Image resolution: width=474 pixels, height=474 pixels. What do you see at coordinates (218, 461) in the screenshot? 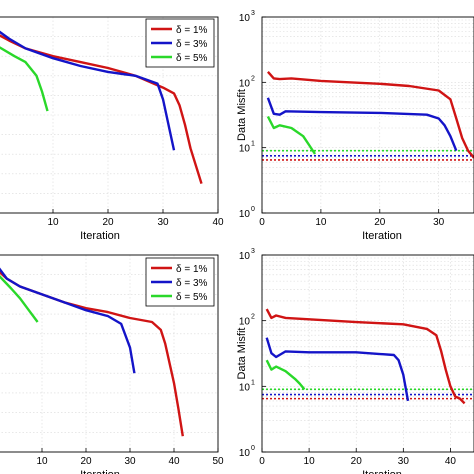
I see `x-tick-label: 50` at bounding box center [218, 461].